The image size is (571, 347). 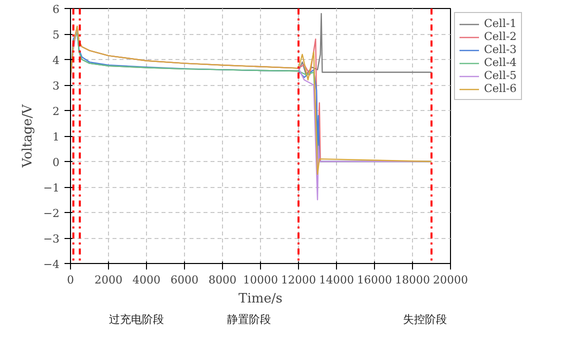 What do you see at coordinates (108, 280) in the screenshot?
I see `x-tick-label: 2000` at bounding box center [108, 280].